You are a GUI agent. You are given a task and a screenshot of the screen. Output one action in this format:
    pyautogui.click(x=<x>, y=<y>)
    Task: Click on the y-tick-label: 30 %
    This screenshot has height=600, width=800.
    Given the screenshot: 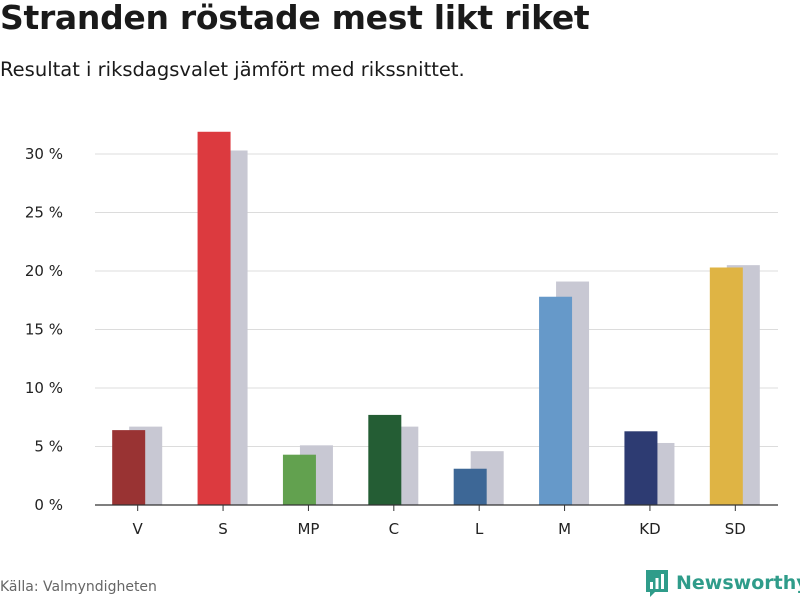 What is the action you would take?
    pyautogui.click(x=44, y=154)
    